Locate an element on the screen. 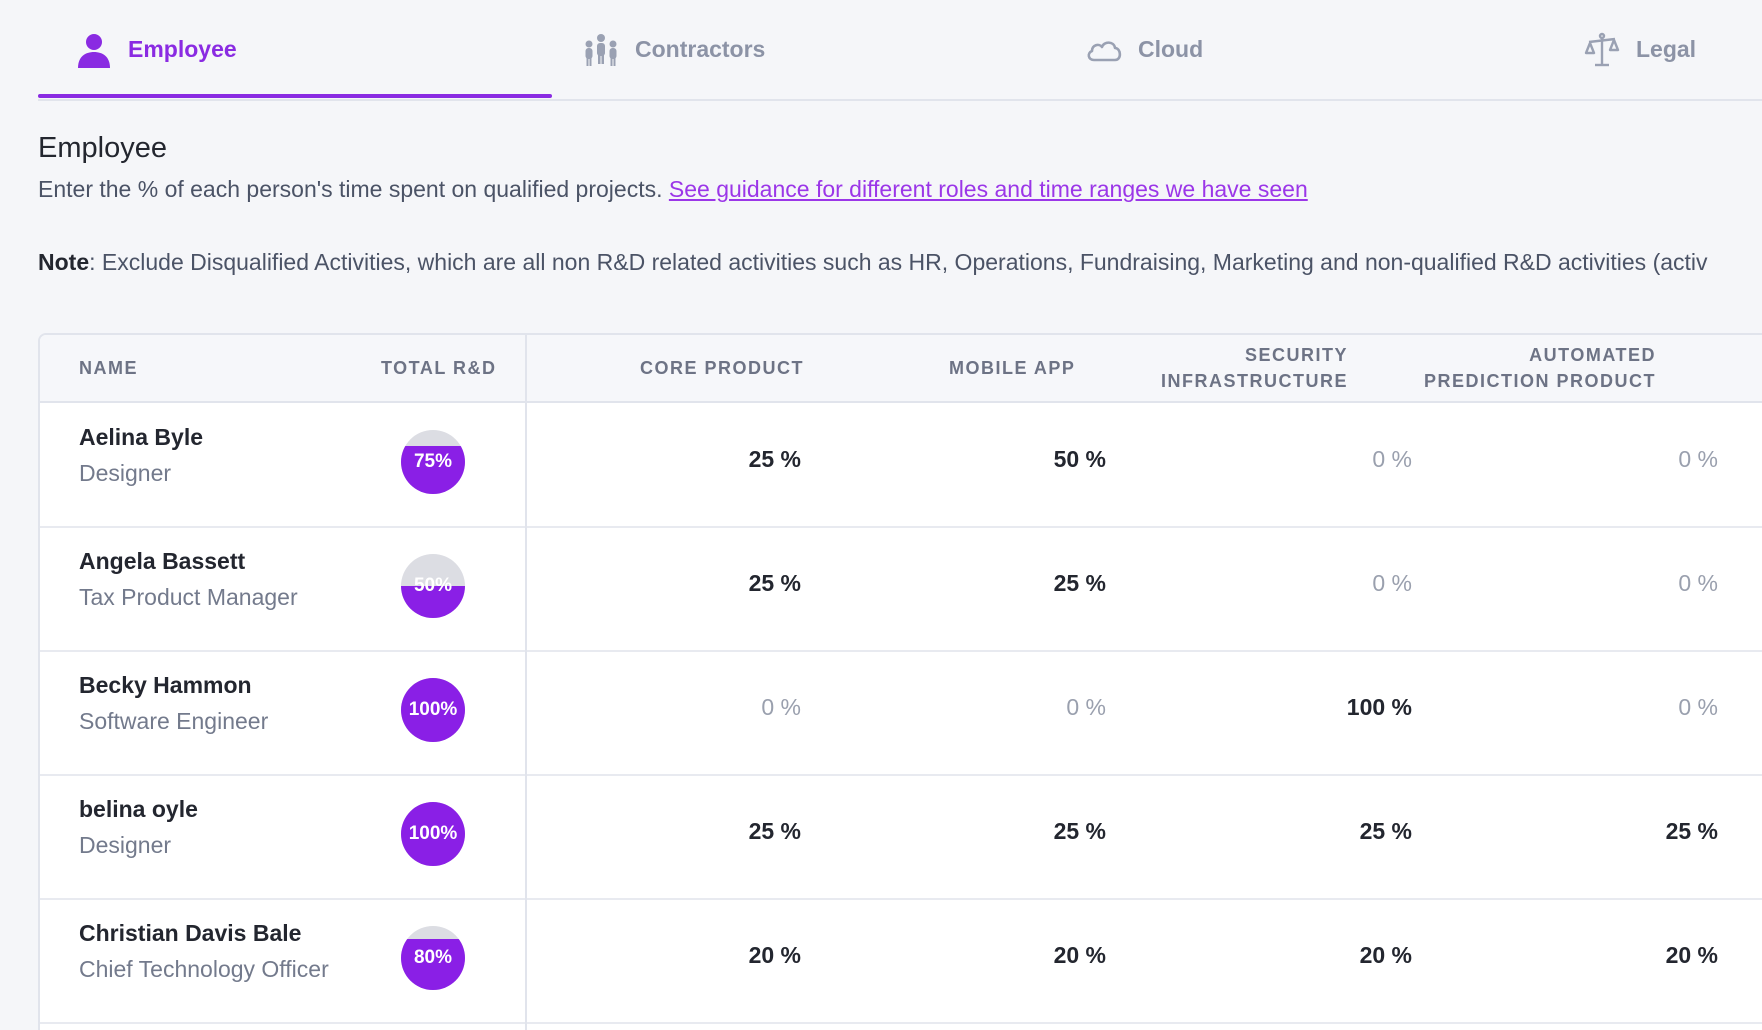 The width and height of the screenshot is (1762, 1030). automated-percentage-cell: 25 % is located at coordinates (1691, 831).